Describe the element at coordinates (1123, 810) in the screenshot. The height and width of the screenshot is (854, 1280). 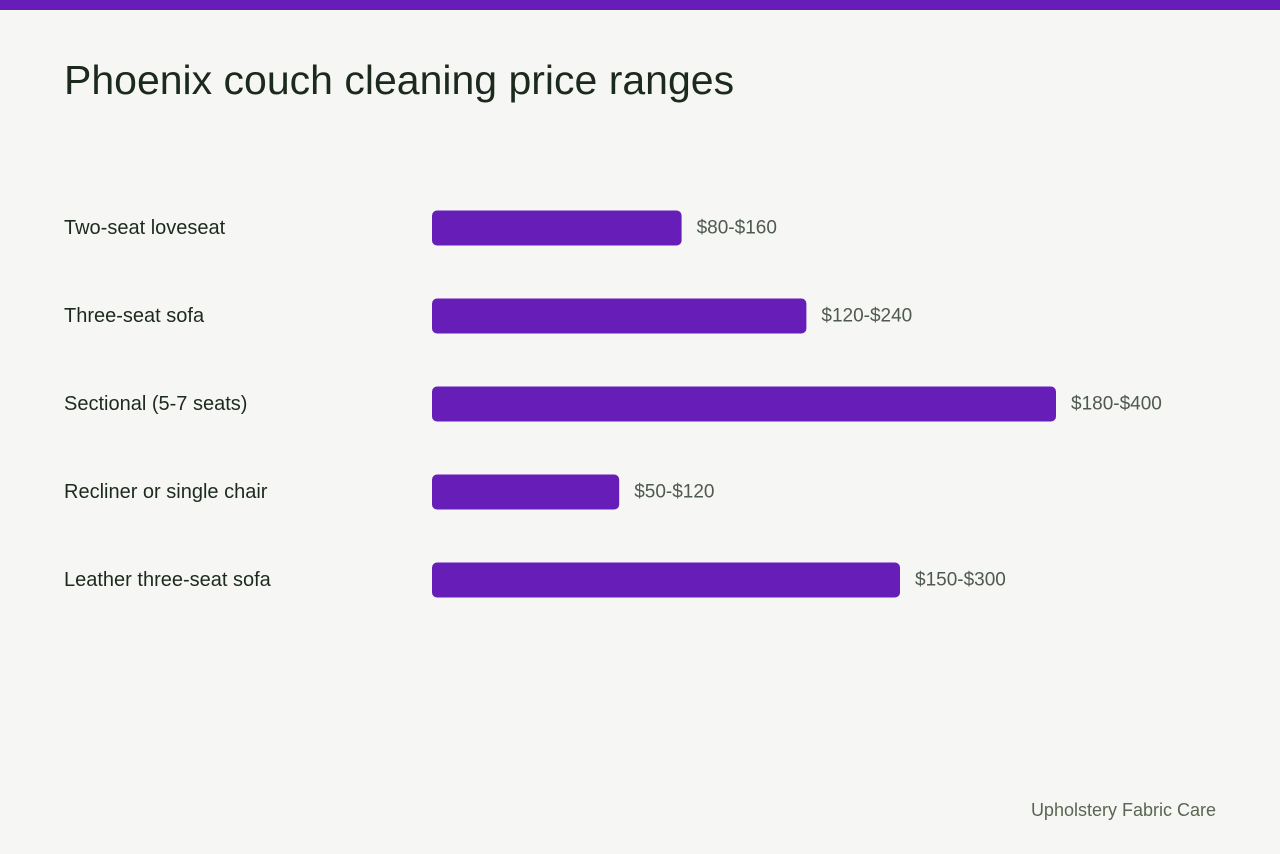
I see `source-credit: Upholstery Fabric Care` at that location.